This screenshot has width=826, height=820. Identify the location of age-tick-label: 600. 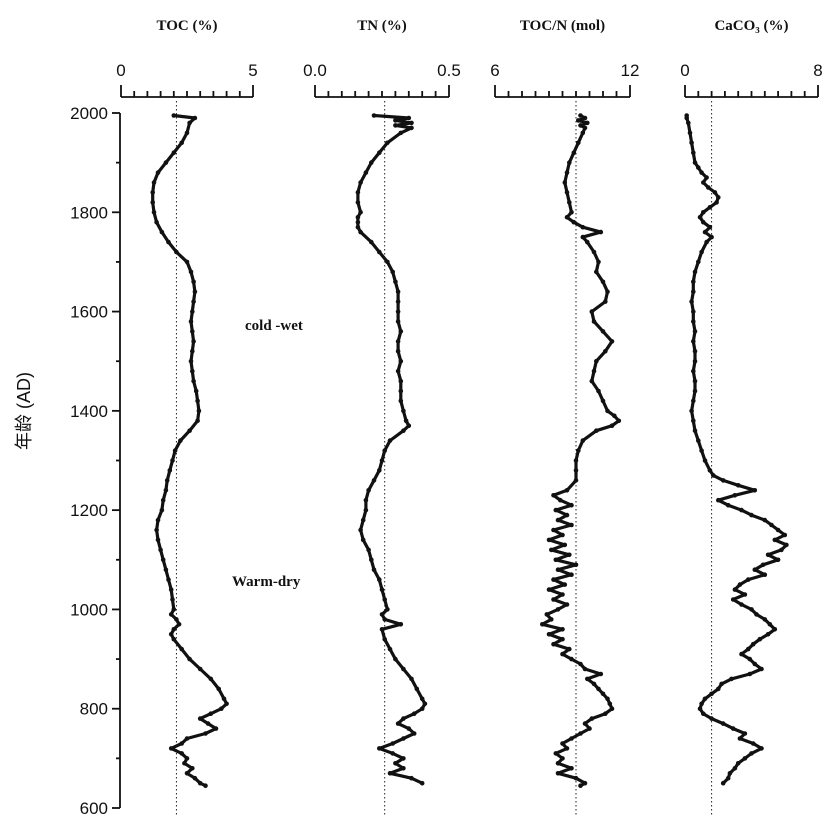
(94, 808).